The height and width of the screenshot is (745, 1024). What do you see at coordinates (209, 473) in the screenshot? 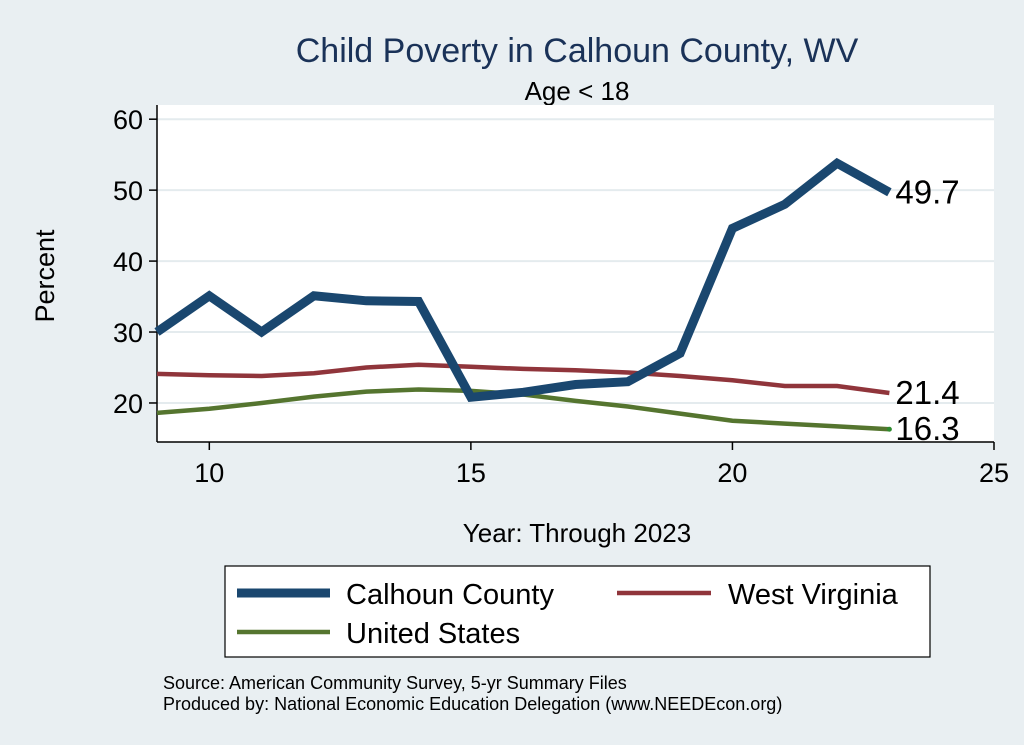
I see `x-tick-label: 10` at bounding box center [209, 473].